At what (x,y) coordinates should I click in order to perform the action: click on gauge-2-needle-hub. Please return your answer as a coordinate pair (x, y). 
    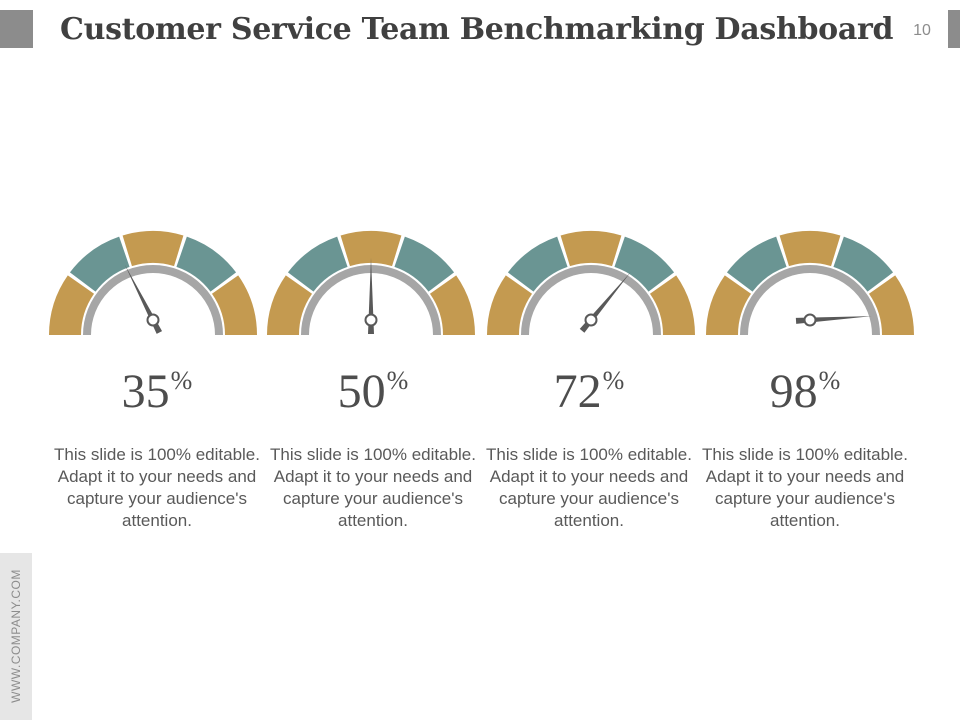
    Looking at the image, I should click on (371, 320).